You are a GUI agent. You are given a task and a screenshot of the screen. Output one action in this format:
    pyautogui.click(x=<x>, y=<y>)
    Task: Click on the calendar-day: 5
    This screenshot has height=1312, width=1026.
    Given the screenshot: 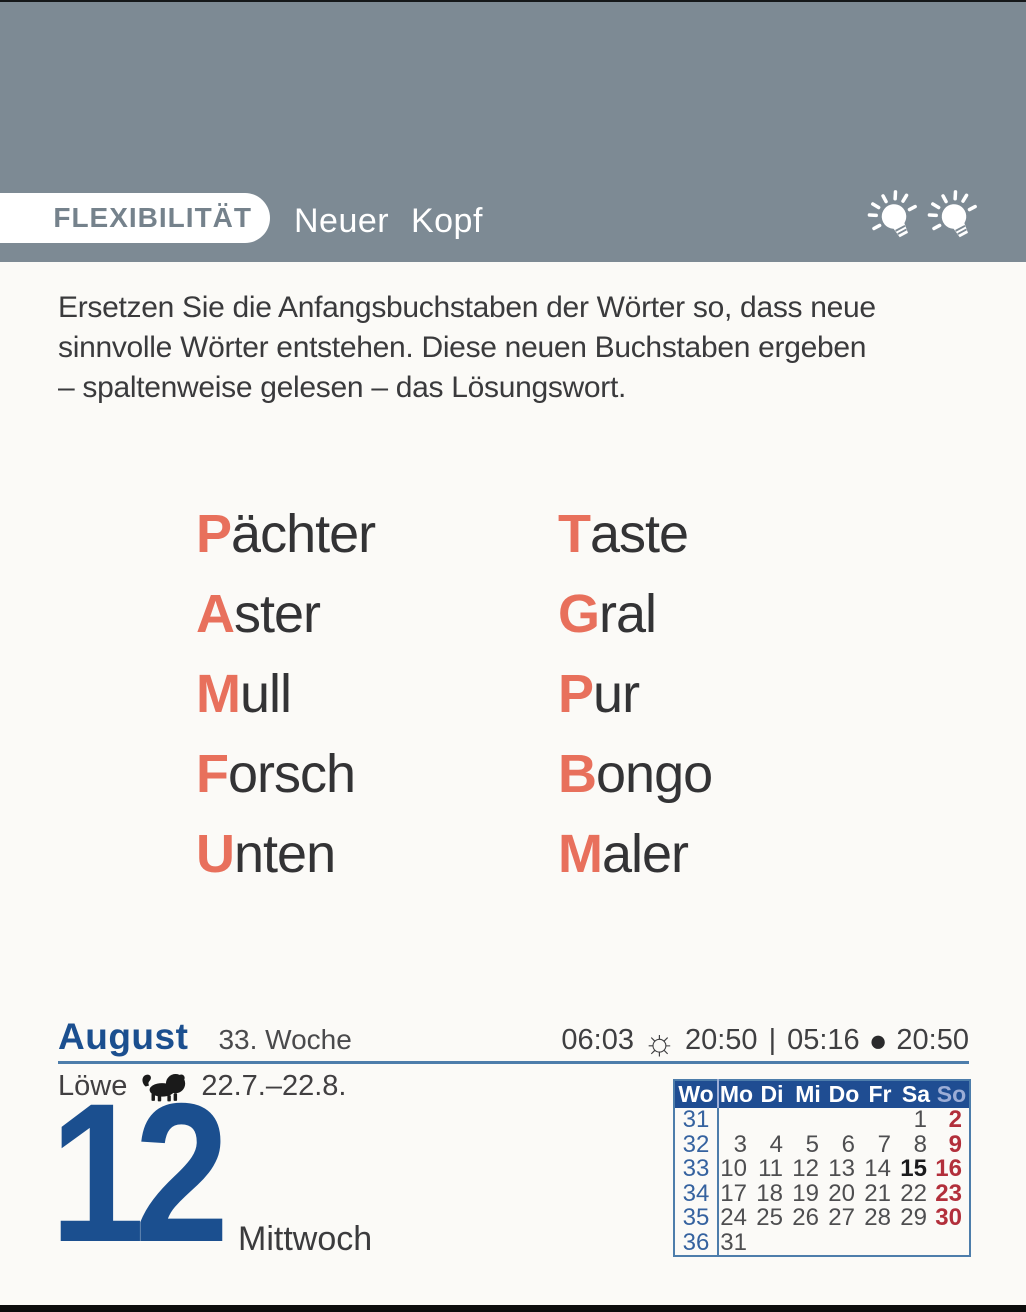 What is the action you would take?
    pyautogui.click(x=812, y=1144)
    